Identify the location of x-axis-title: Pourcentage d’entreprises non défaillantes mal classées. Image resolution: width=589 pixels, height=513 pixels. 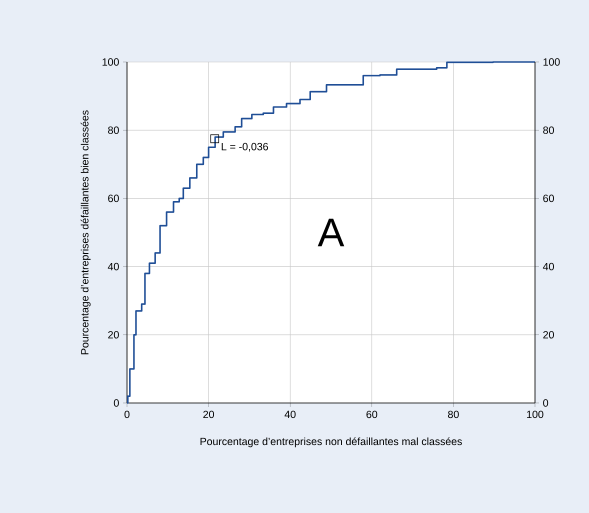
(331, 442).